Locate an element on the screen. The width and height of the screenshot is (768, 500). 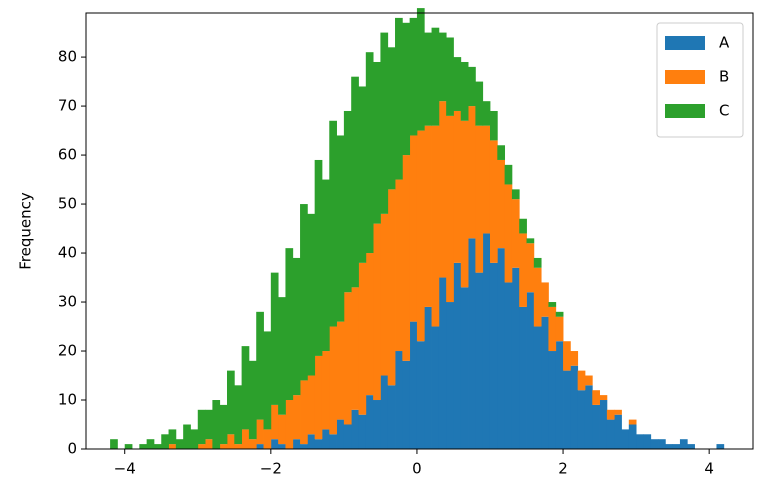
y-tick-label: 30 is located at coordinates (67, 302).